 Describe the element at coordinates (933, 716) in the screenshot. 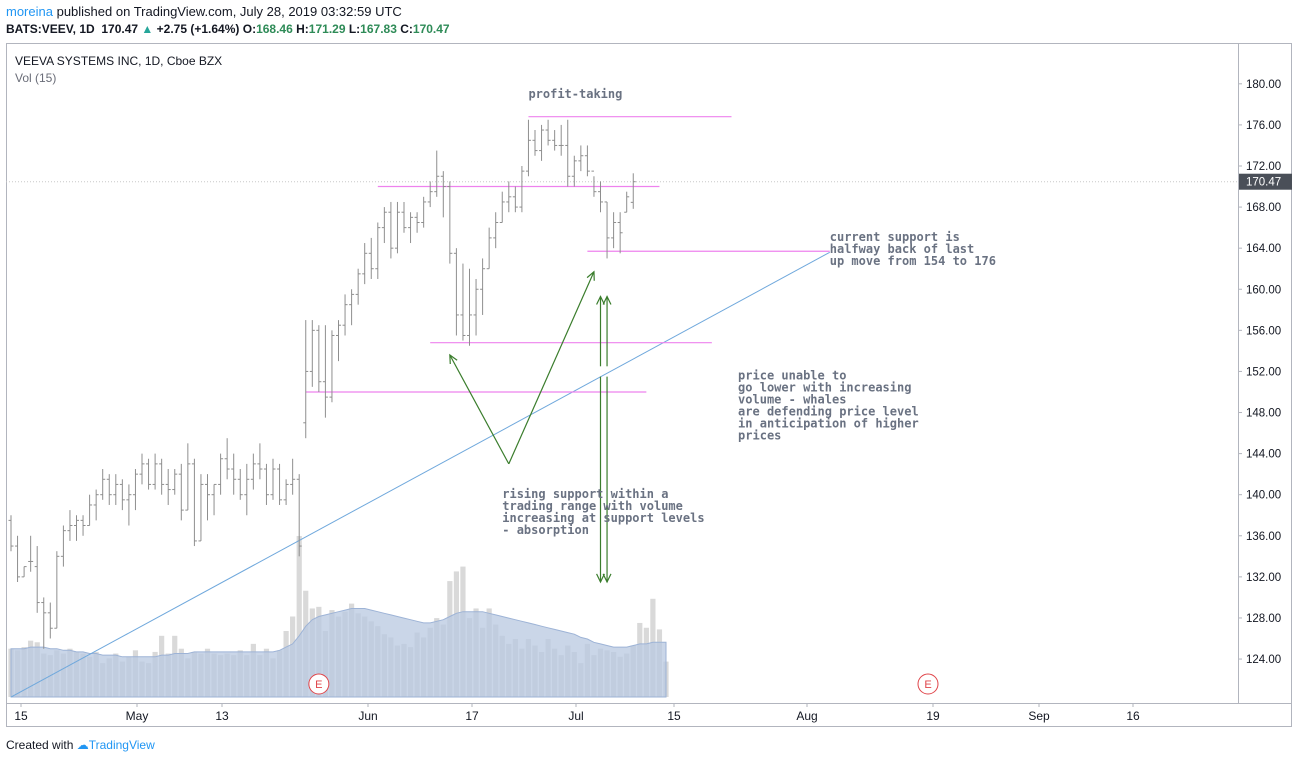

I see `time-tick-label: 19` at that location.